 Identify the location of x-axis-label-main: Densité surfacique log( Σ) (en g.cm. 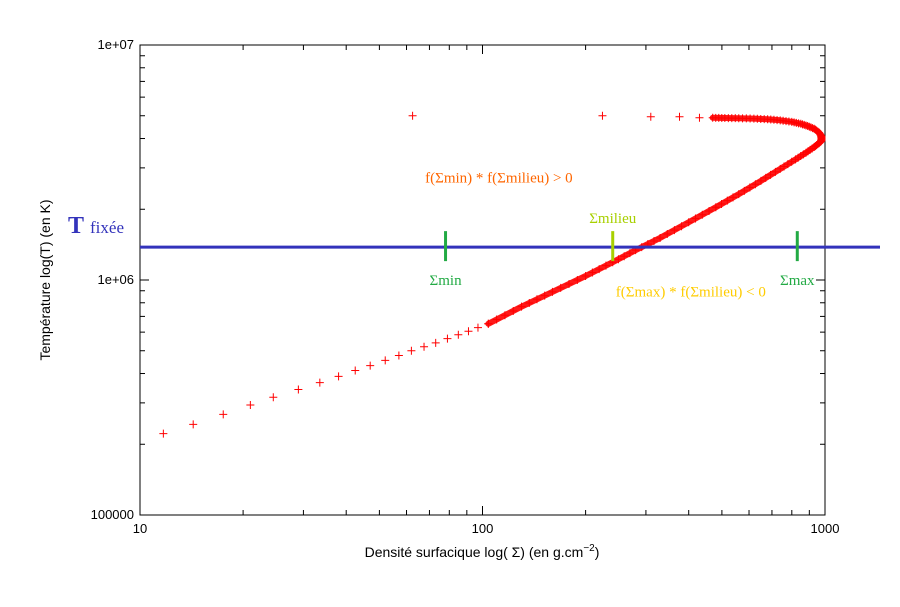
(474, 552).